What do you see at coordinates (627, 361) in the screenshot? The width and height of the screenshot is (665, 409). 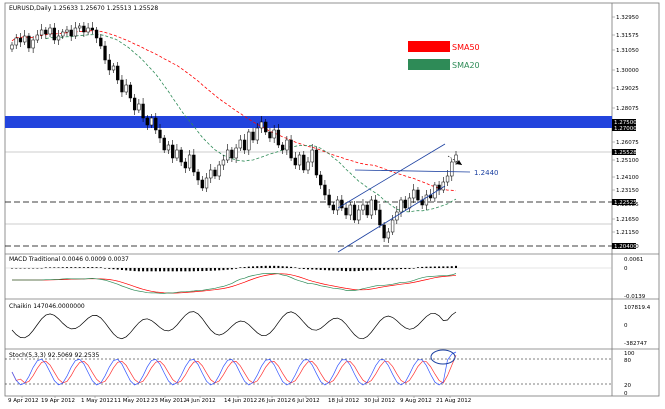 I see `stoch-label-80: 80` at bounding box center [627, 361].